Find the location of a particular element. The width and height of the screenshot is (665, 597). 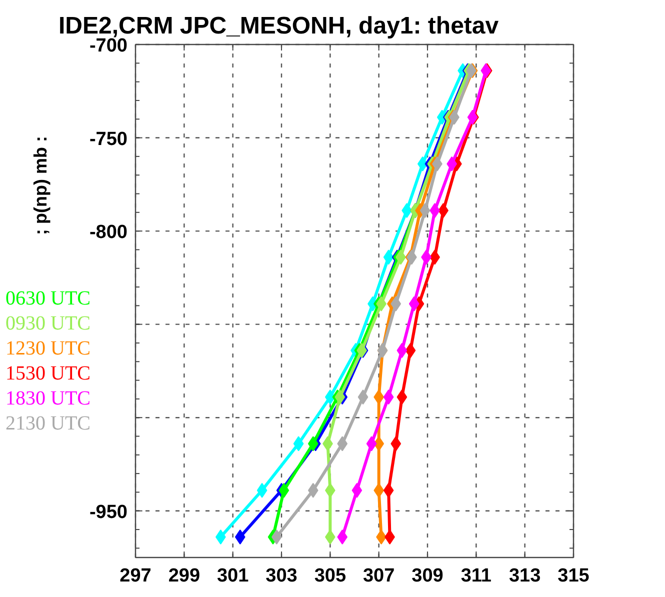

text: 1230 UTC is located at coordinates (48, 349).